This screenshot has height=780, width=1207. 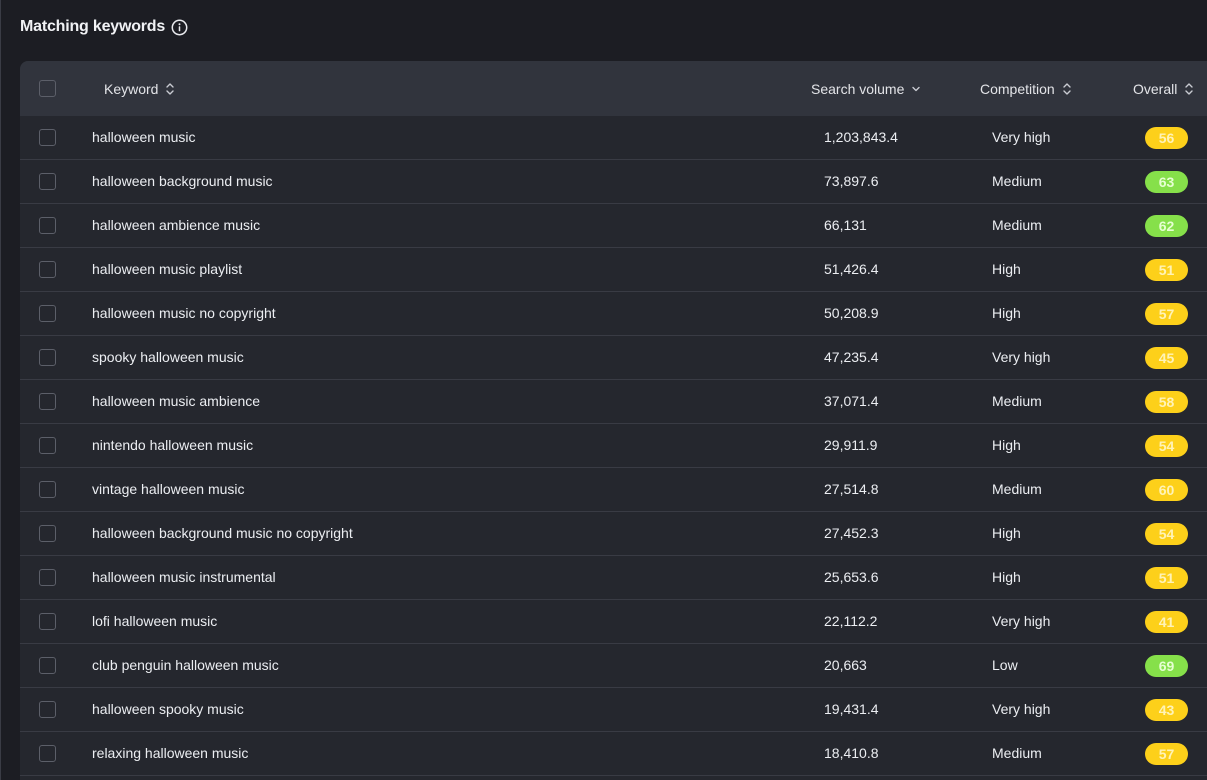 What do you see at coordinates (155, 621) in the screenshot?
I see `keyword-cell: lofi halloween music` at bounding box center [155, 621].